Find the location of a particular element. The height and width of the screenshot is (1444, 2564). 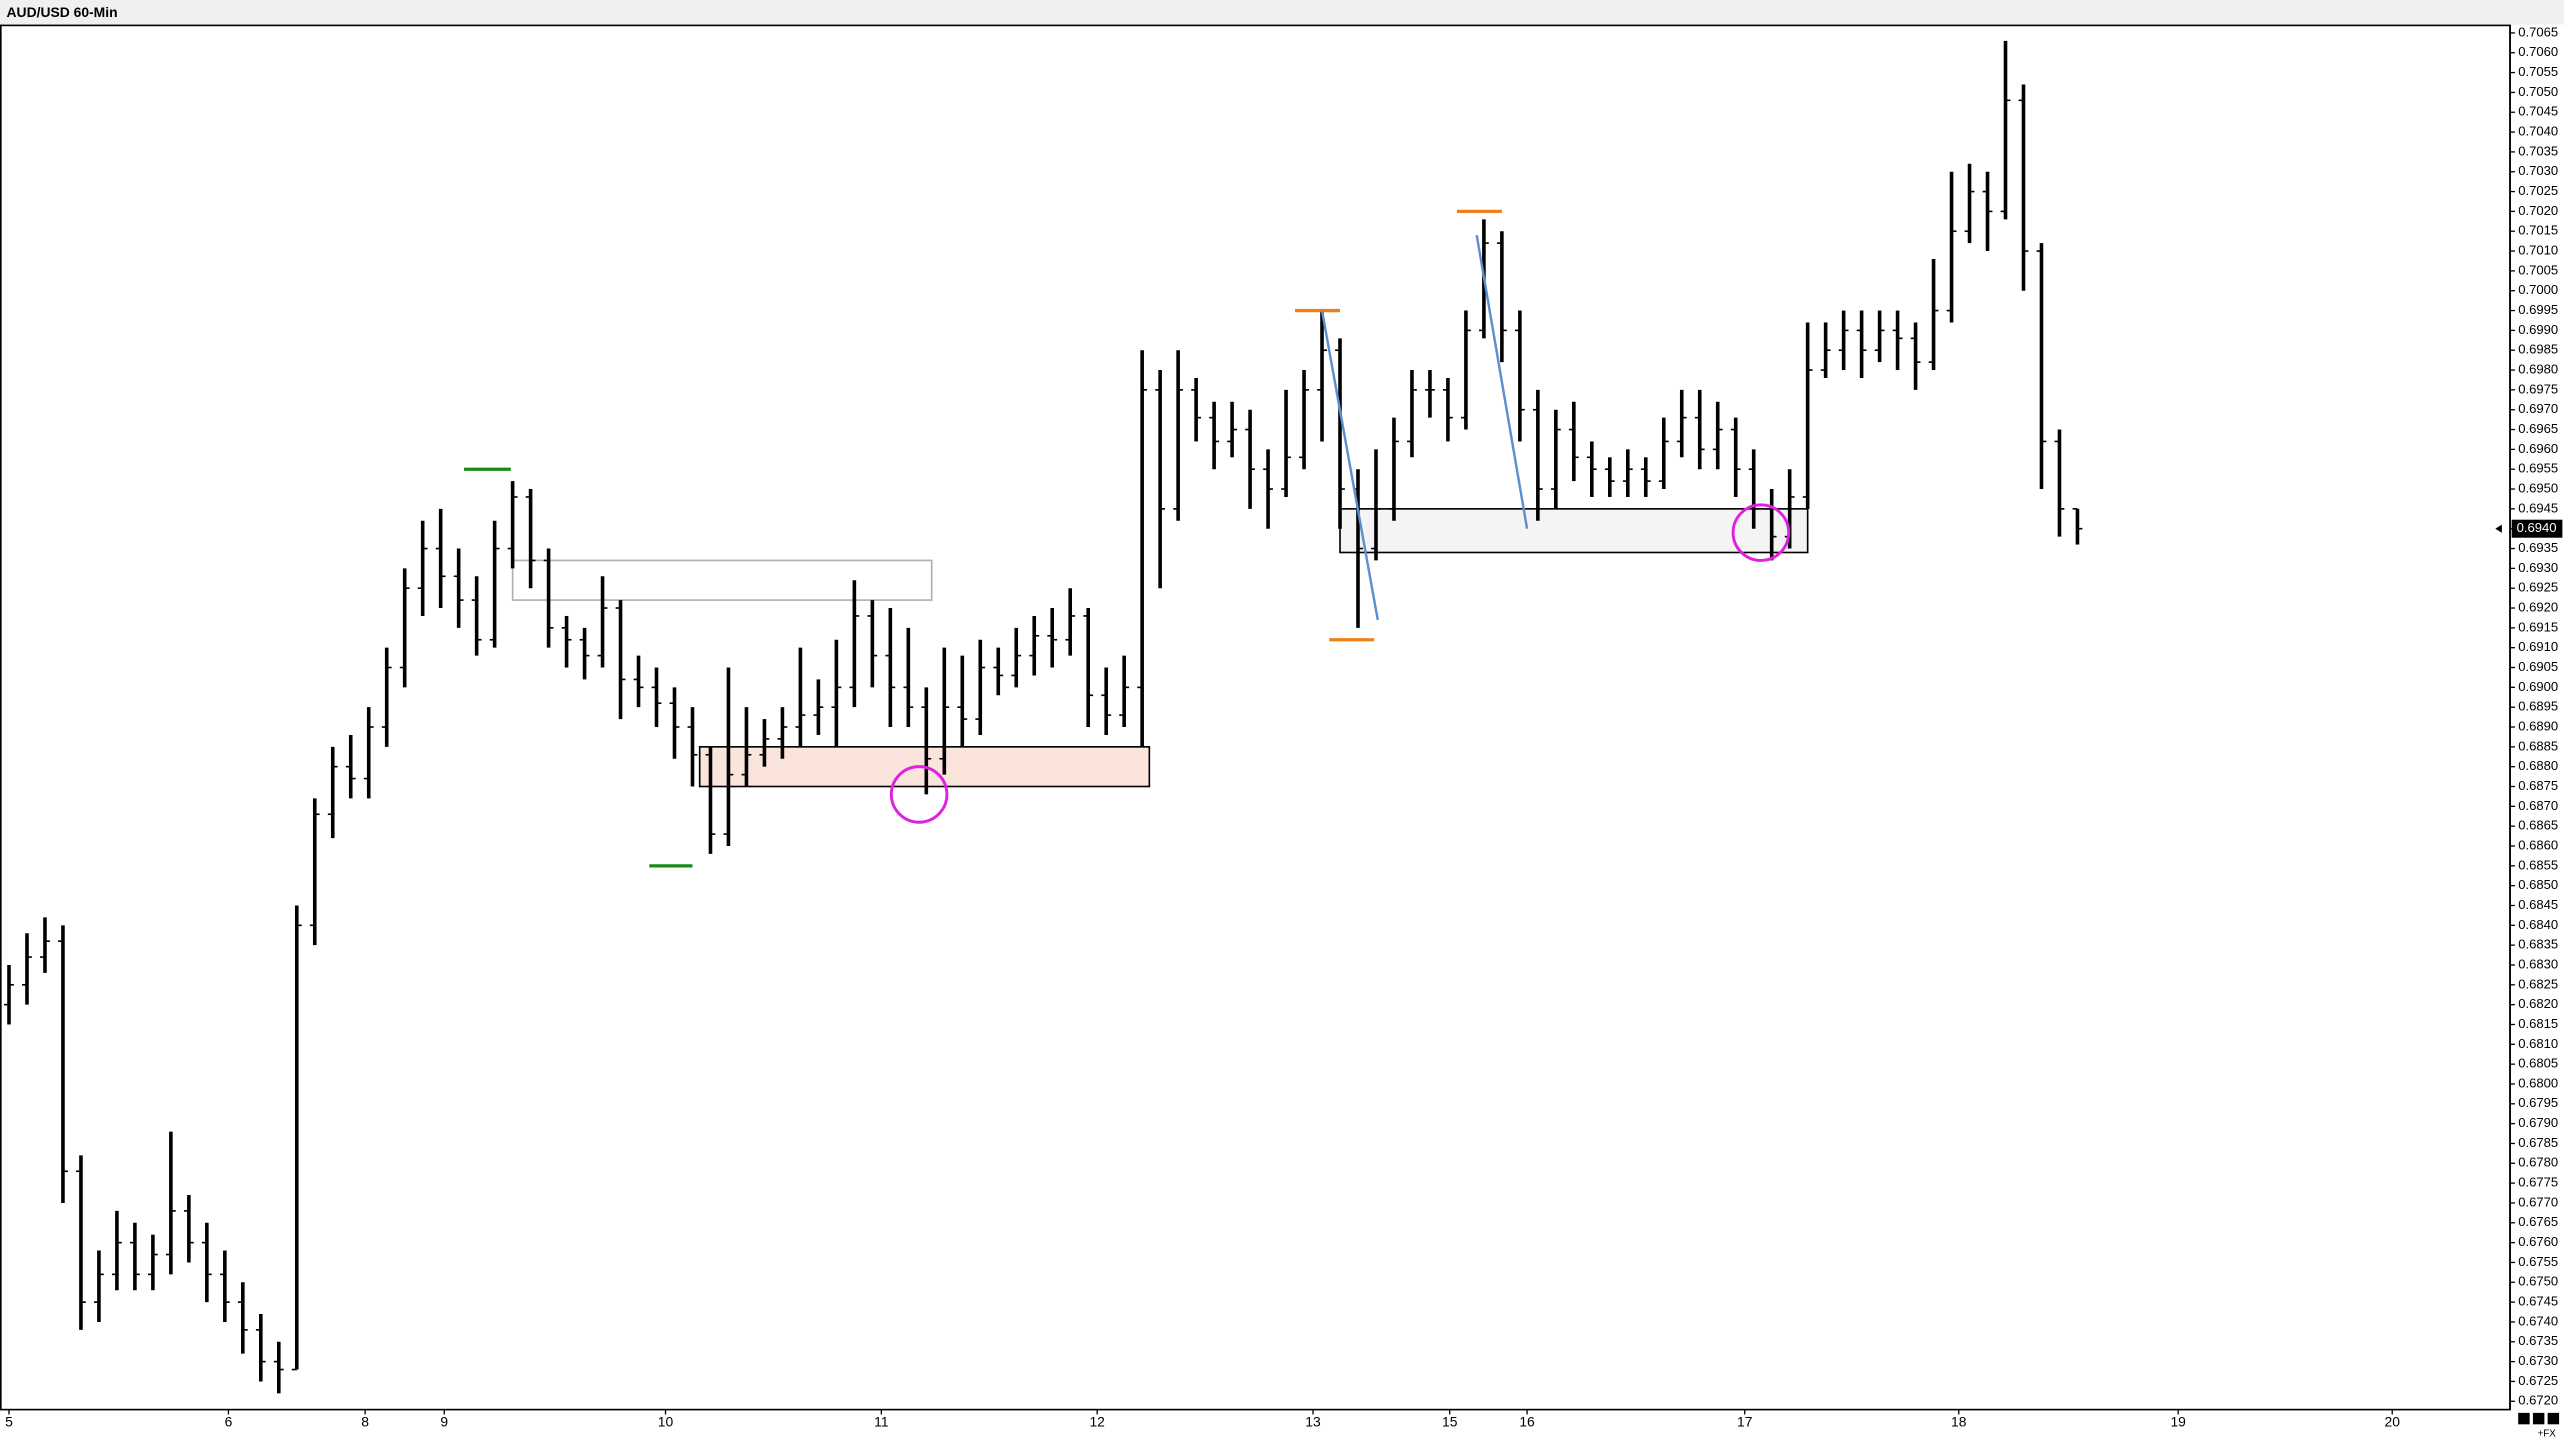

x-tick-label: 18 is located at coordinates (1959, 1421).